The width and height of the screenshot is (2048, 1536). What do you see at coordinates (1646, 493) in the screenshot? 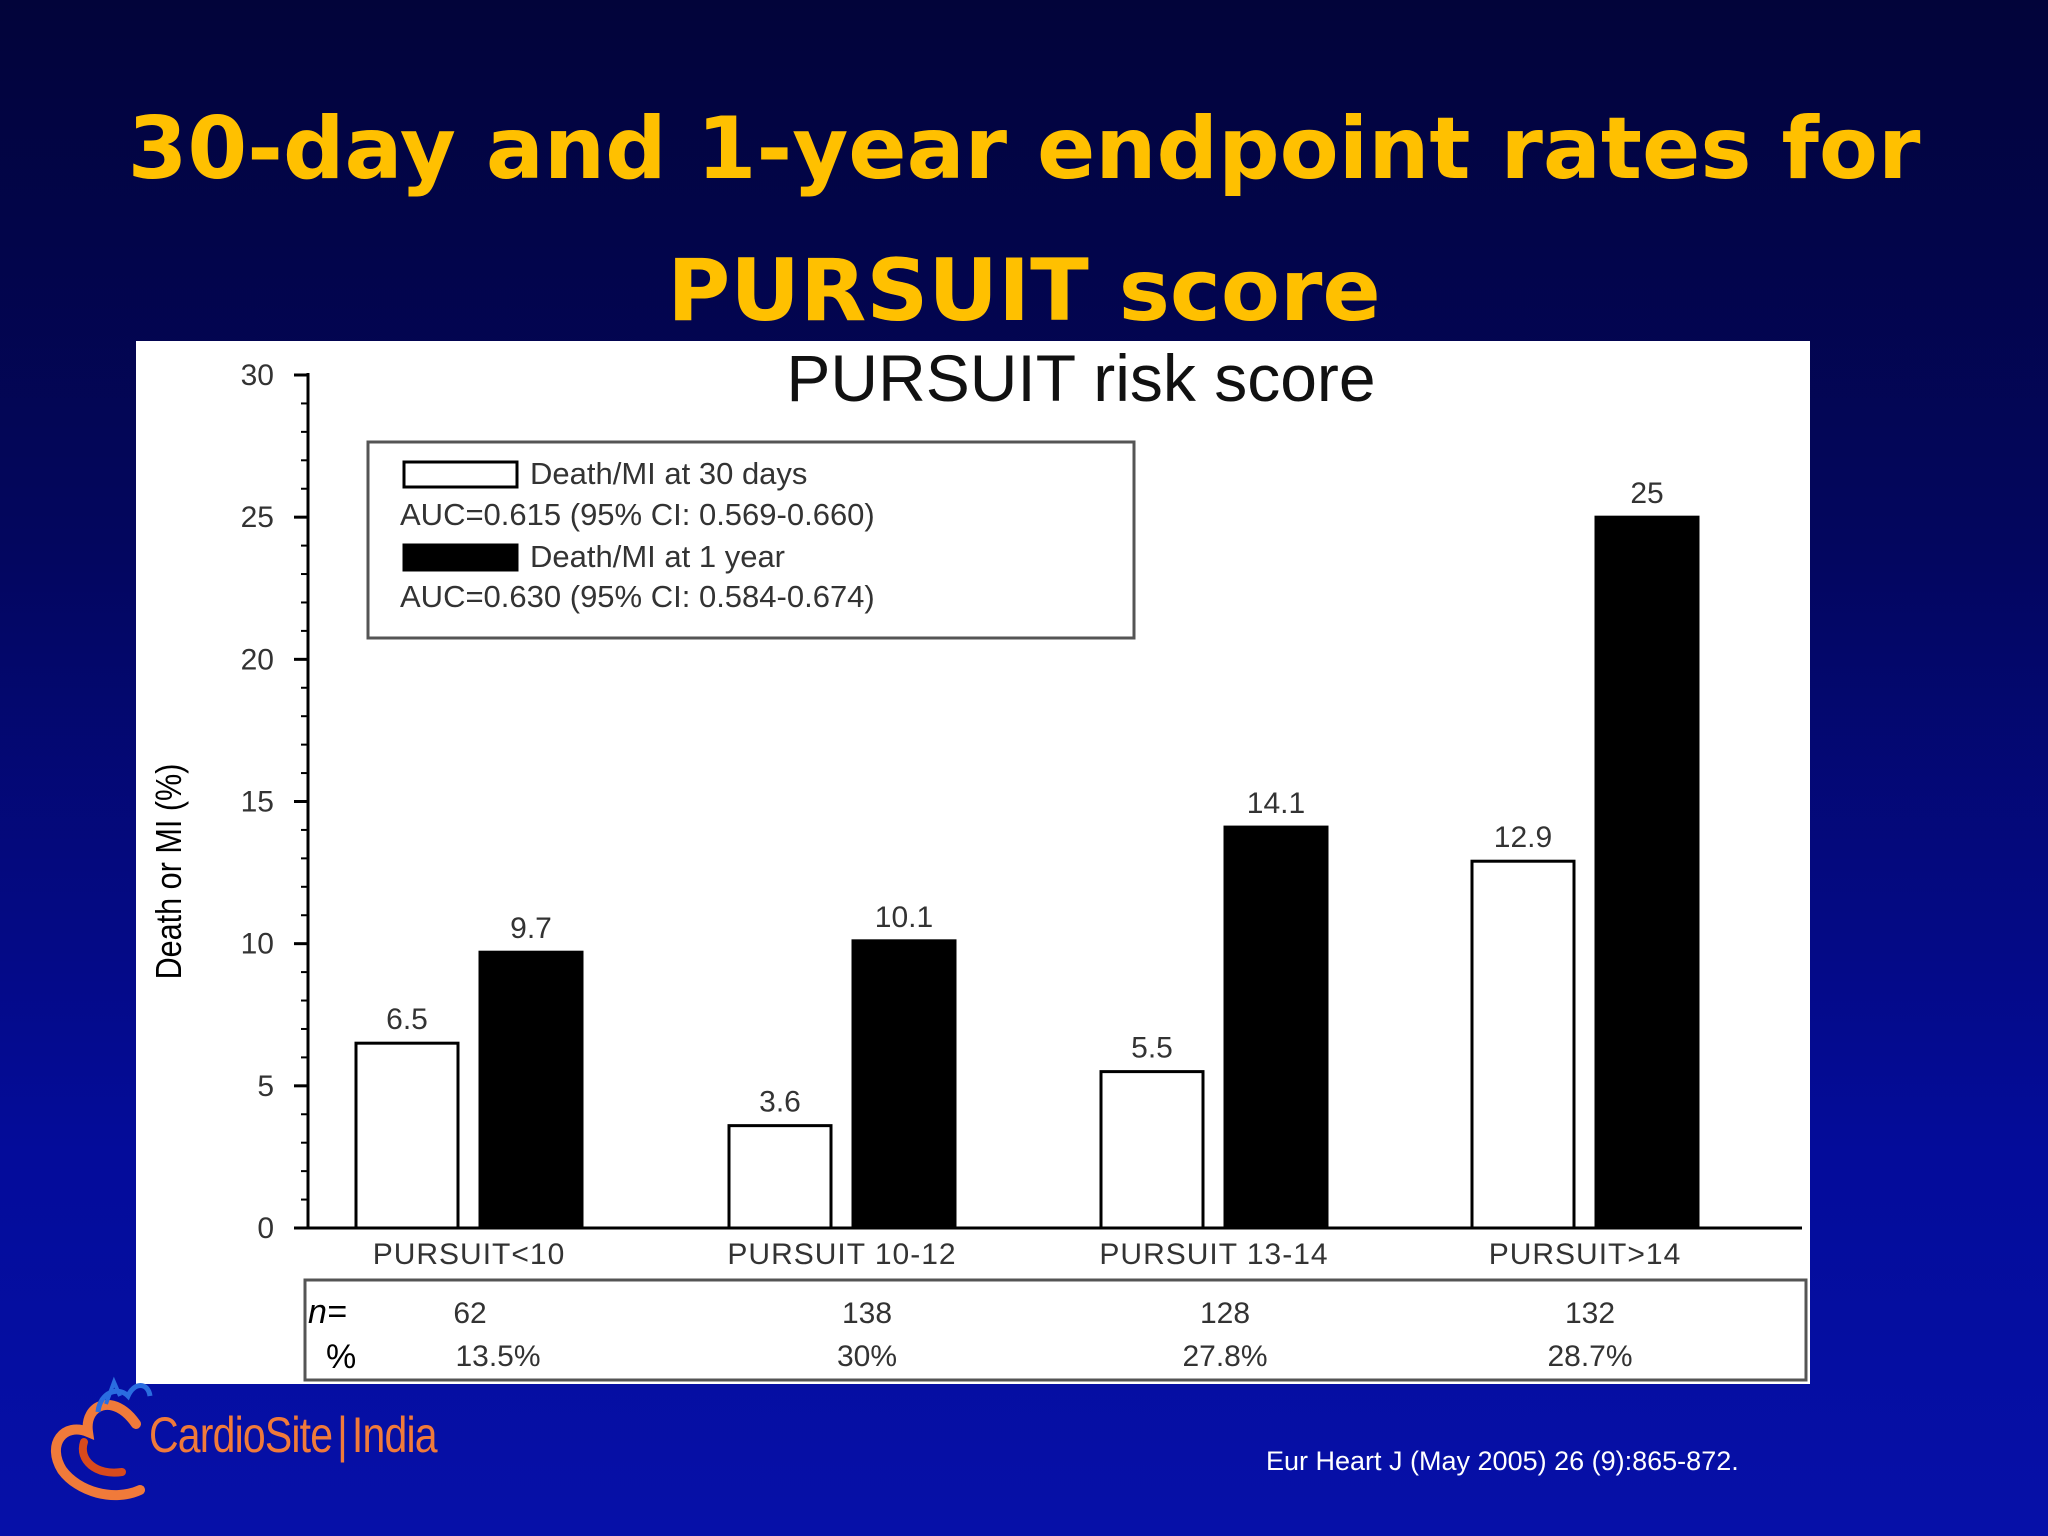
I see `bar-value-label: 25` at bounding box center [1646, 493].